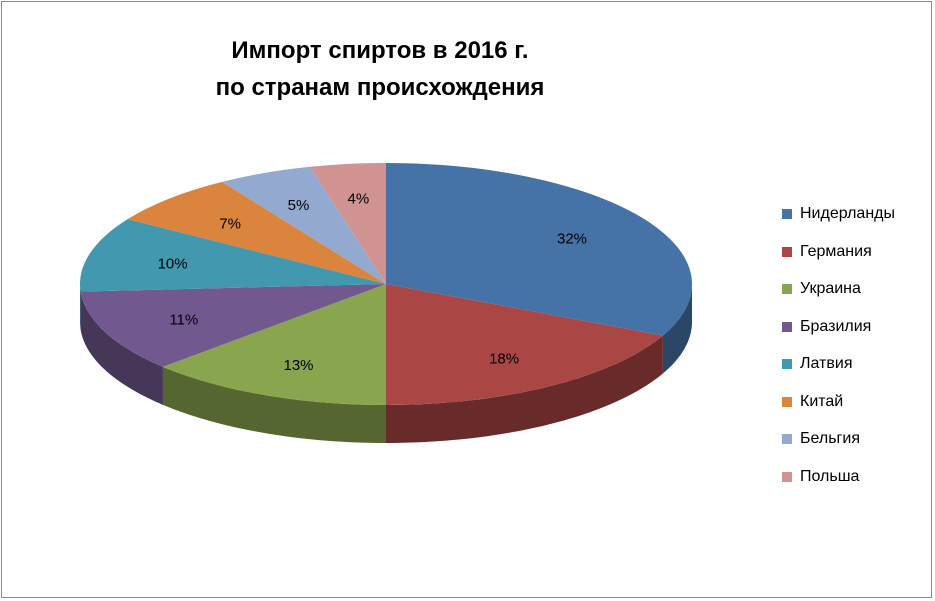  Describe the element at coordinates (830, 288) in the screenshot. I see `legend-label-2: Украина` at that location.